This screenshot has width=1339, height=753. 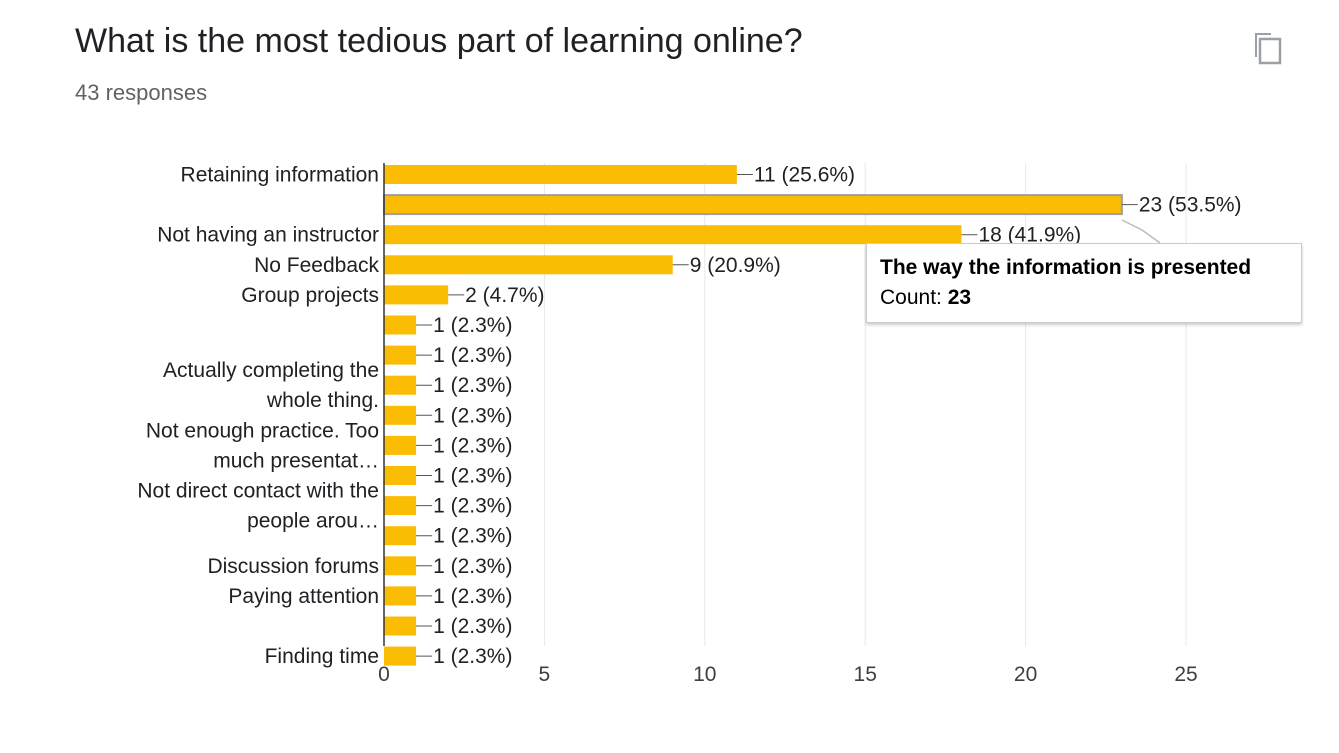 I want to click on data-label: 11 (25.6%), so click(x=804, y=175).